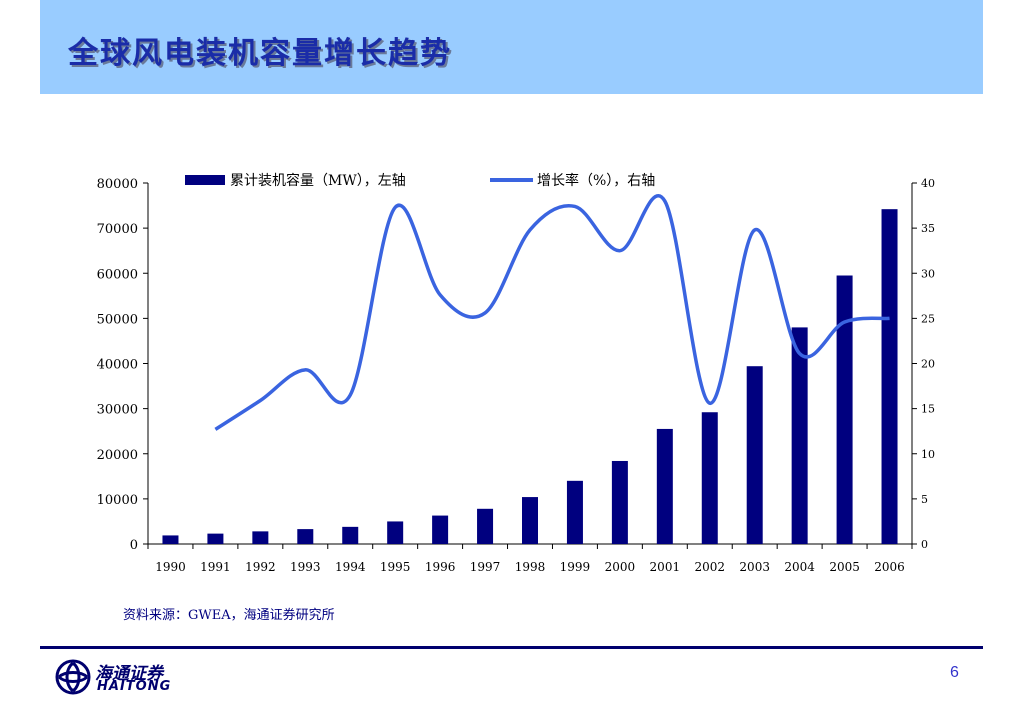 The image size is (1023, 719). What do you see at coordinates (928, 273) in the screenshot?
I see `y-right-tick-label: 30` at bounding box center [928, 273].